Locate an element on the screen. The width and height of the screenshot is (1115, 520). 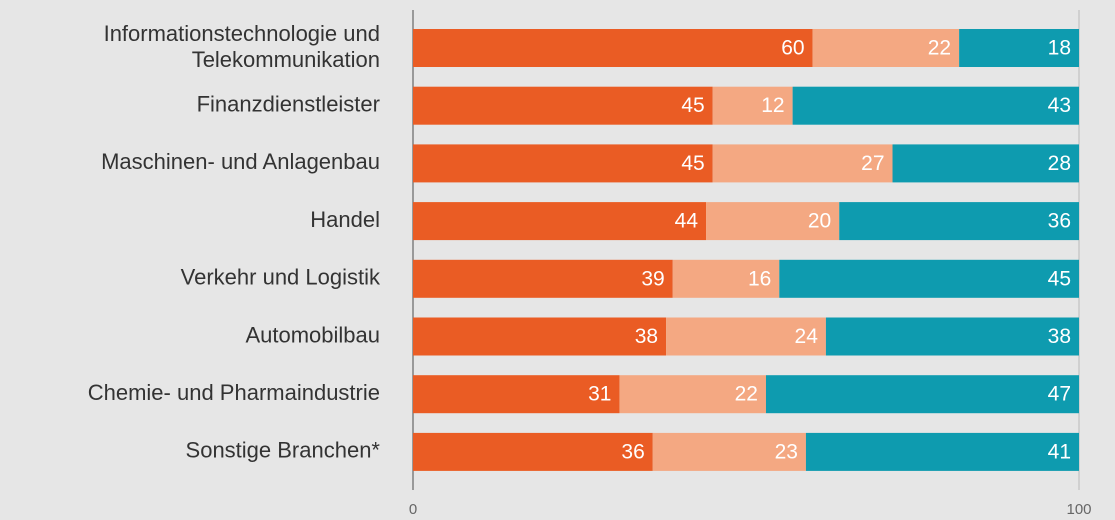
value-label: 47 is located at coordinates (1059, 394).